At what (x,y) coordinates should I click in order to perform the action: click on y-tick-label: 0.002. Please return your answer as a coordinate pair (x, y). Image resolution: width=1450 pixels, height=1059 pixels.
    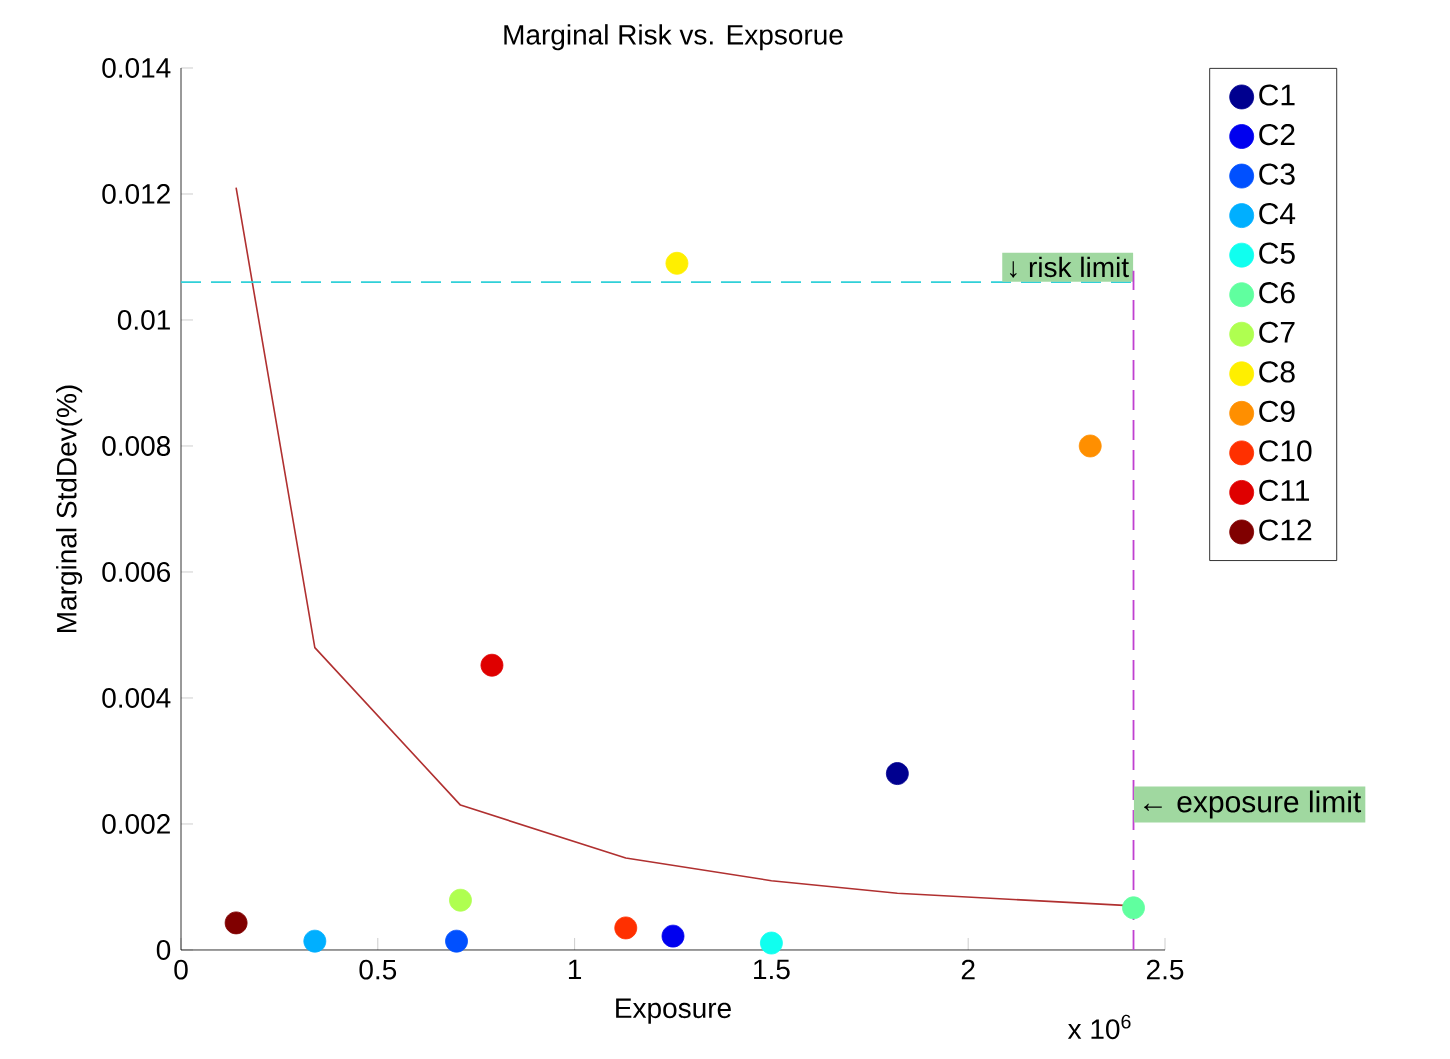
    Looking at the image, I should click on (136, 824).